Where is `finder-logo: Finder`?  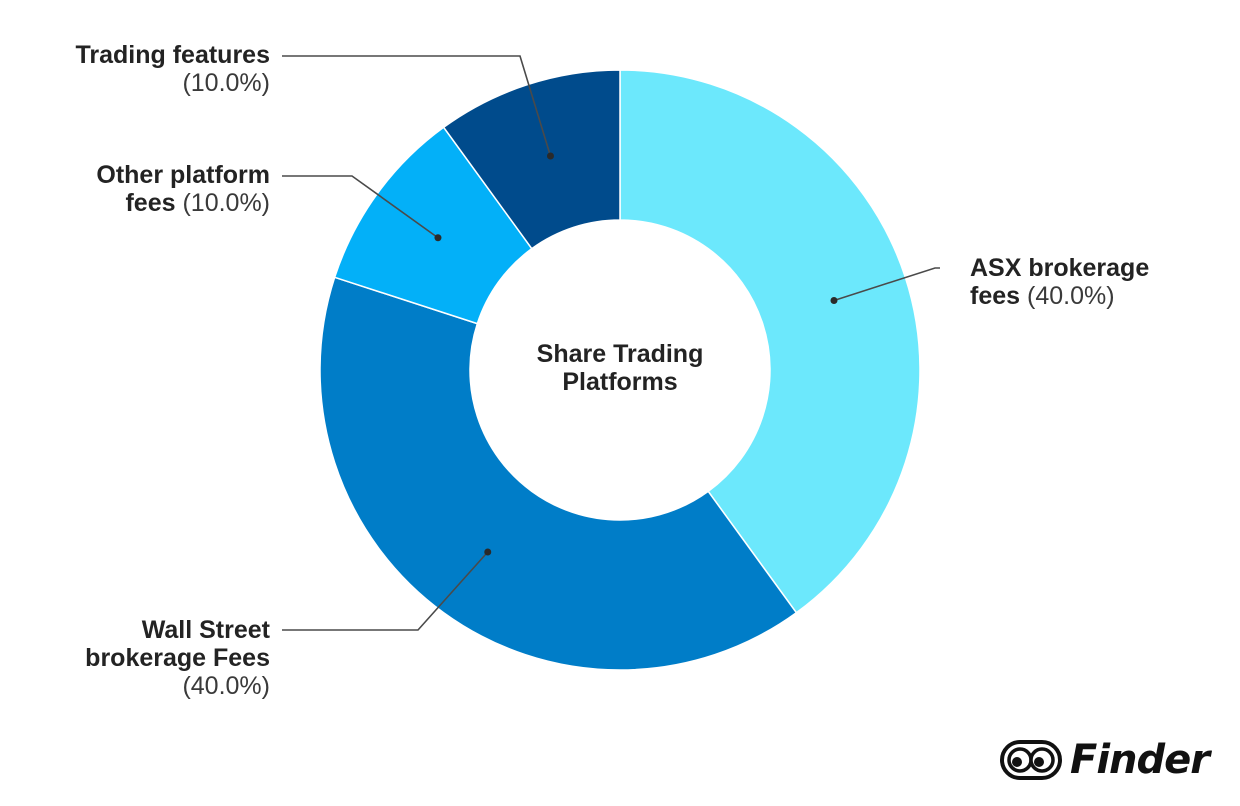 finder-logo: Finder is located at coordinates (1110, 760).